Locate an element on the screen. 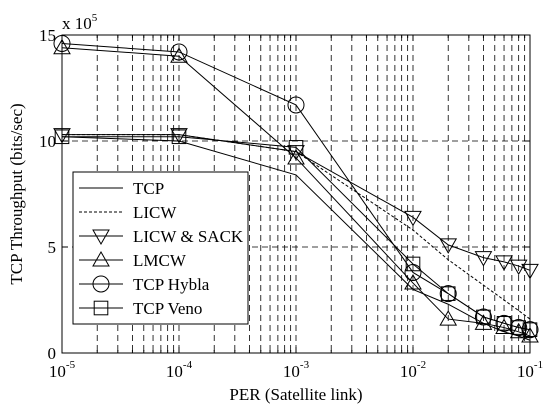 Image resolution: width=551 pixels, height=410 pixels. legend: TCP LICW LICW & SACK LMCW TCP Hybla TCP Veno is located at coordinates (160, 248).